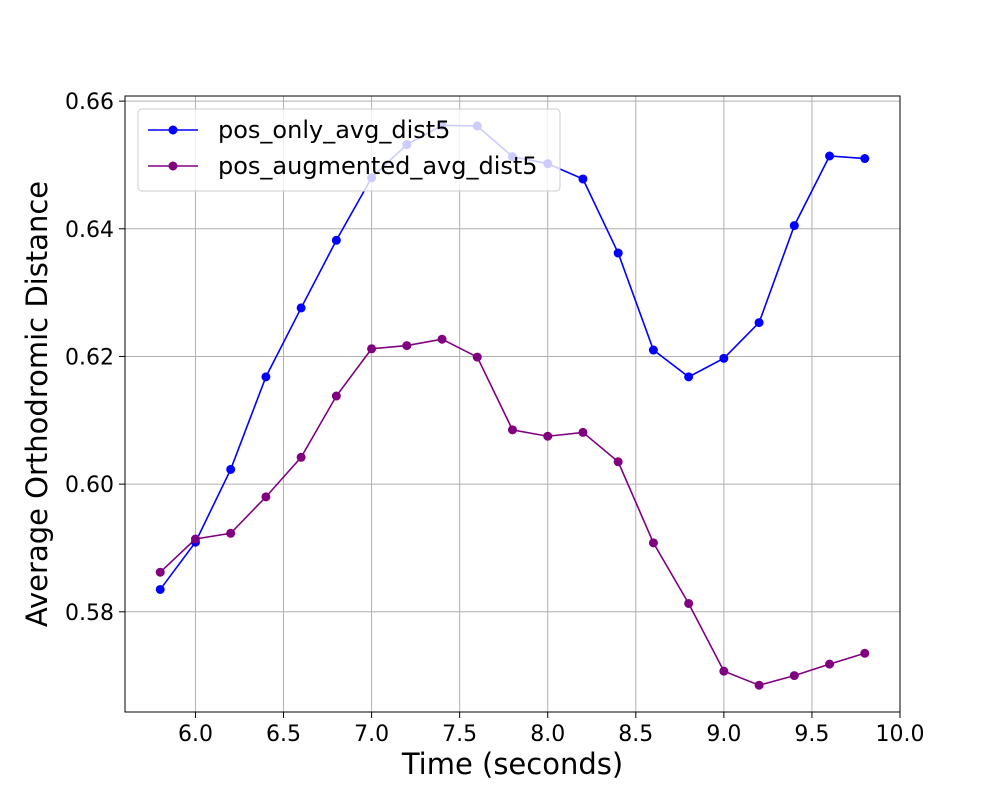  What do you see at coordinates (37, 404) in the screenshot?
I see `y-axis-title: Average Orthodromic Distance` at bounding box center [37, 404].